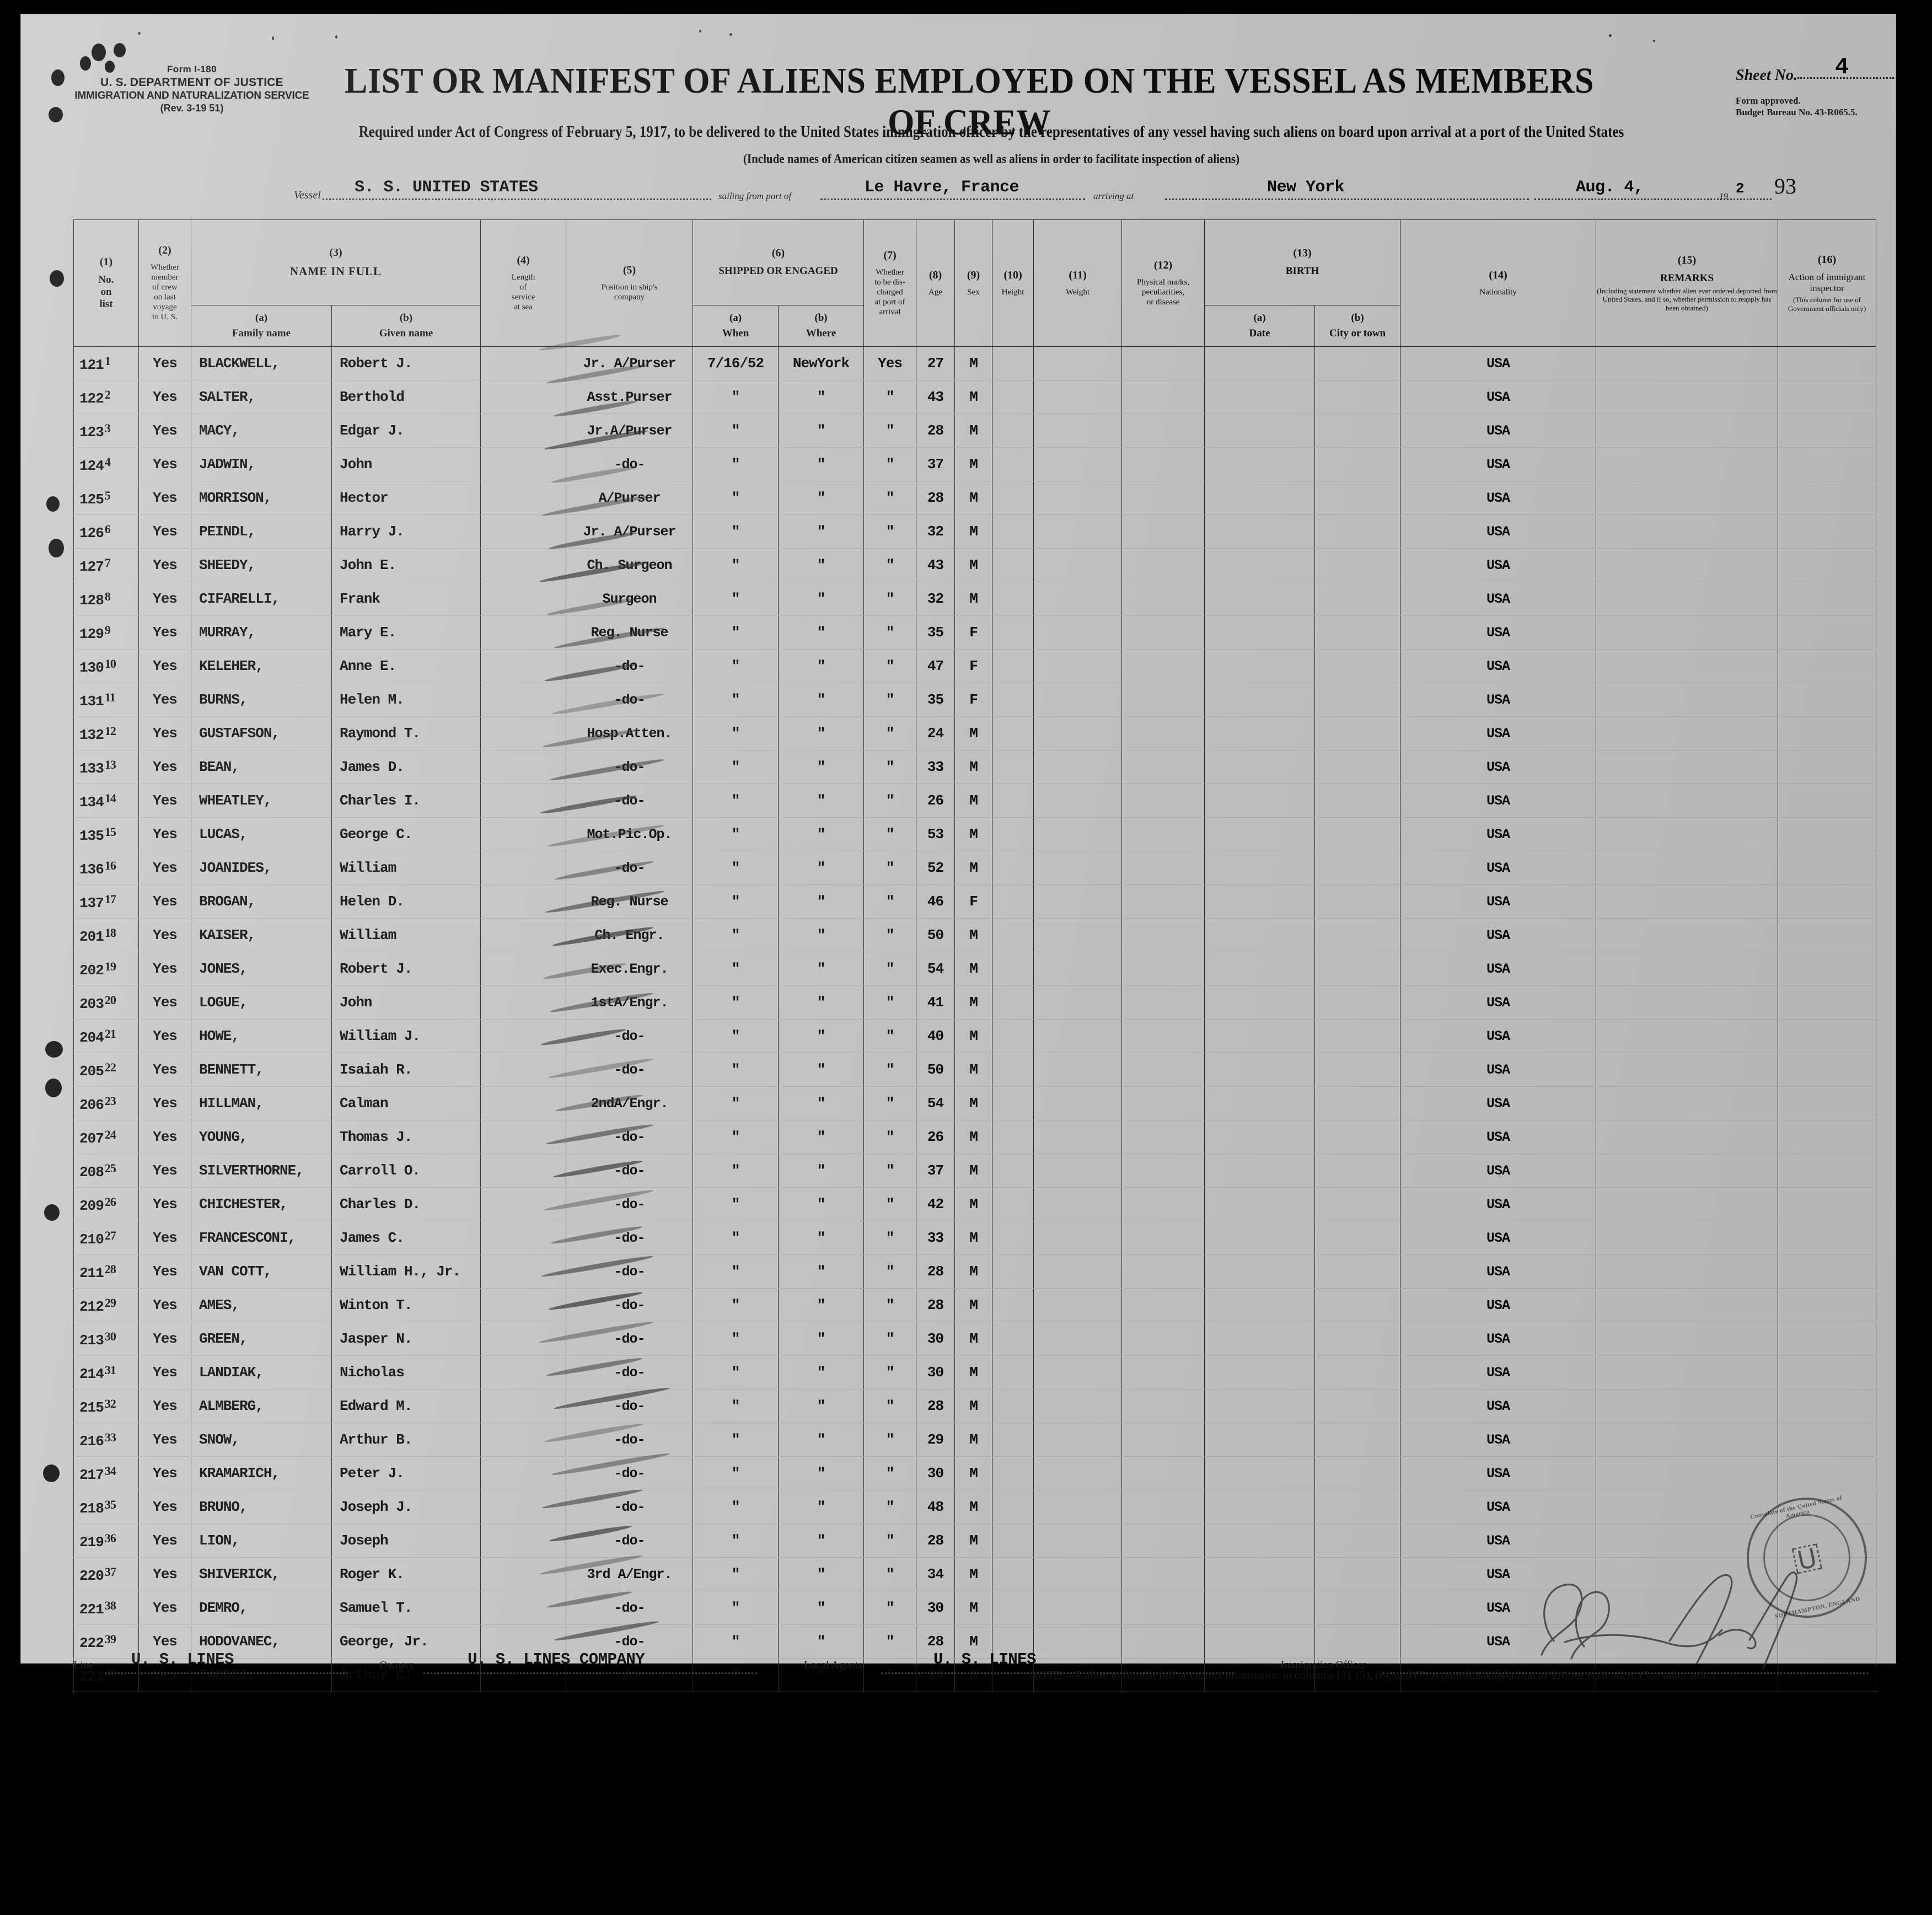 This screenshot has height=1915, width=1932. What do you see at coordinates (936, 363) in the screenshot?
I see `cell-age: 27` at bounding box center [936, 363].